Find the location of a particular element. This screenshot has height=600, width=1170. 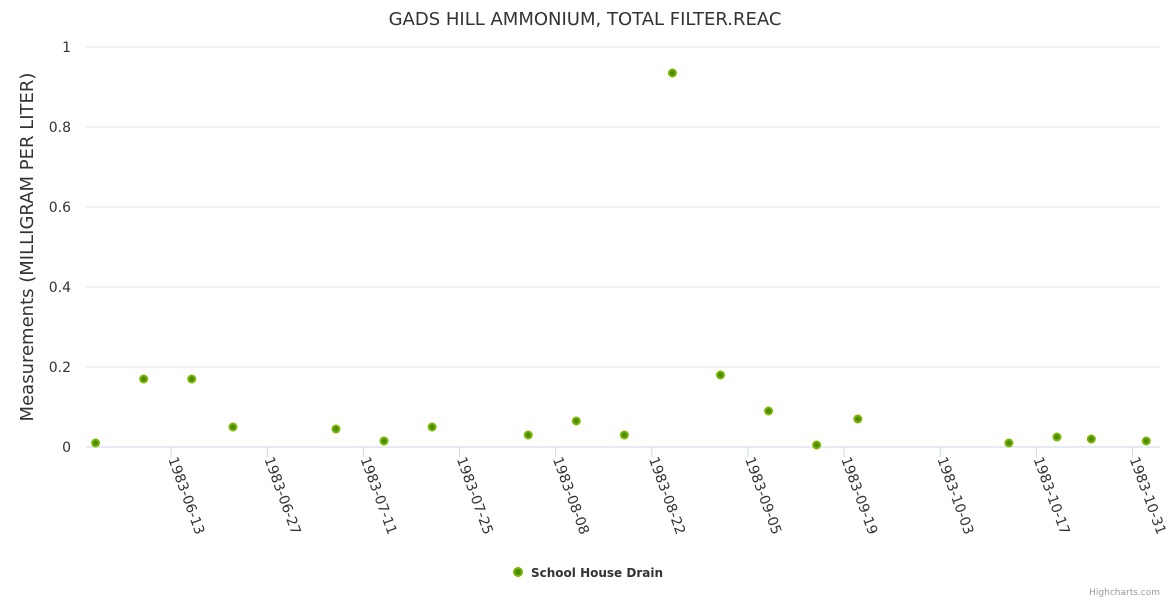

y-tick-label: 0.6 is located at coordinates (60, 208).